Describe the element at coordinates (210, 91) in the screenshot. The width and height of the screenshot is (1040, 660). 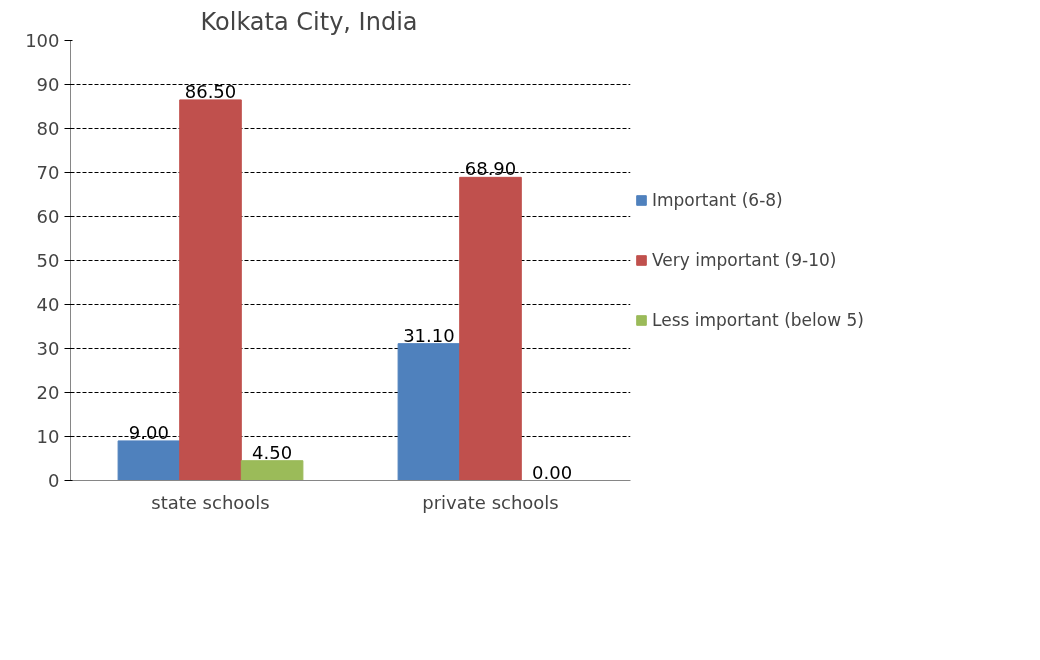
I see `data-label: 86.50` at that location.